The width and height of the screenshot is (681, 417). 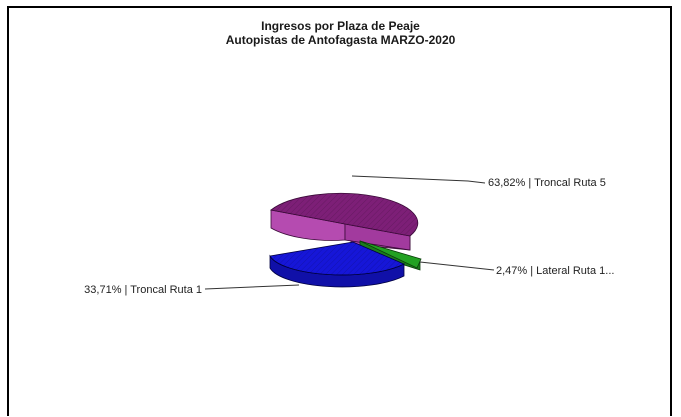 I want to click on chart-title: Ingresos por Plaza de Peaje, so click(x=340, y=26).